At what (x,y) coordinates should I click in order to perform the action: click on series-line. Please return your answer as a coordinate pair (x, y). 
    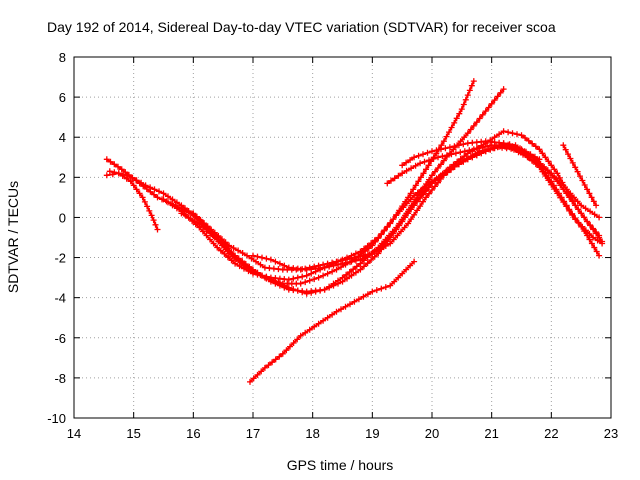
    Looking at the image, I should click on (332, 321).